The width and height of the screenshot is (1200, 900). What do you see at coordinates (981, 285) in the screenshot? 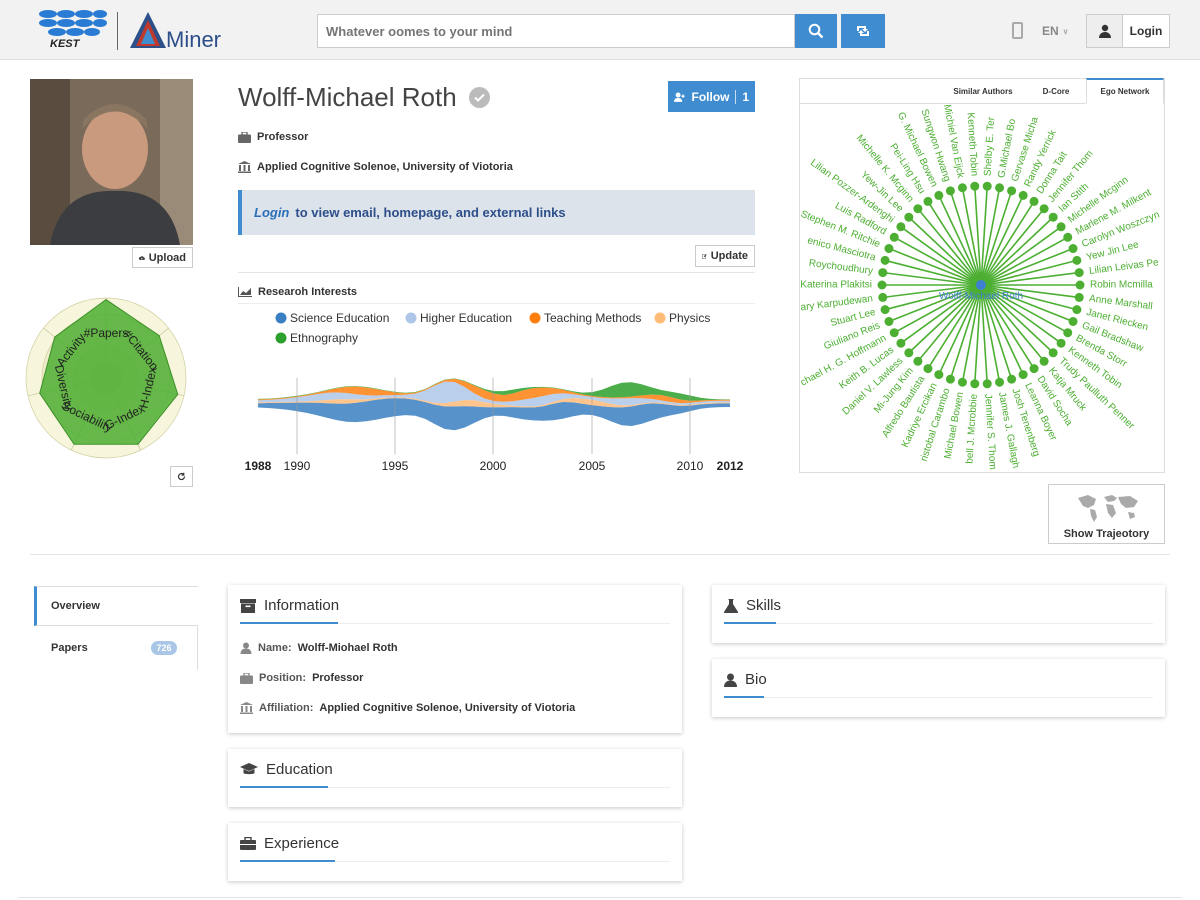
I see `network-center-node` at bounding box center [981, 285].